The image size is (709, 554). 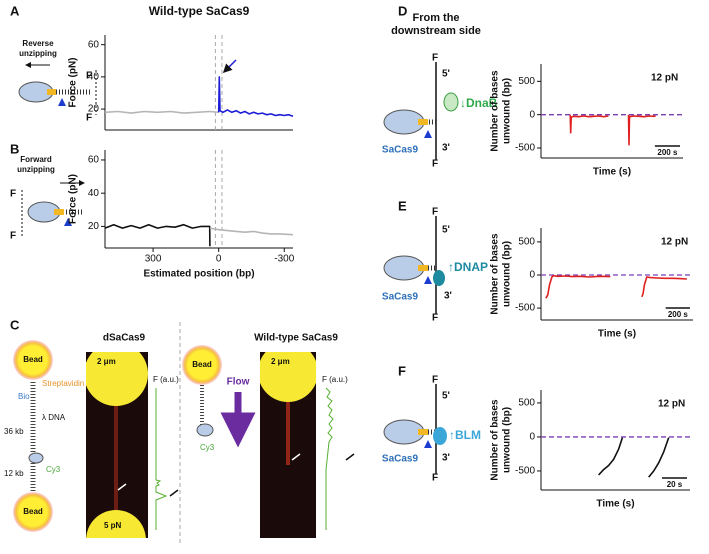 I want to click on label: Cy3, so click(x=53, y=469).